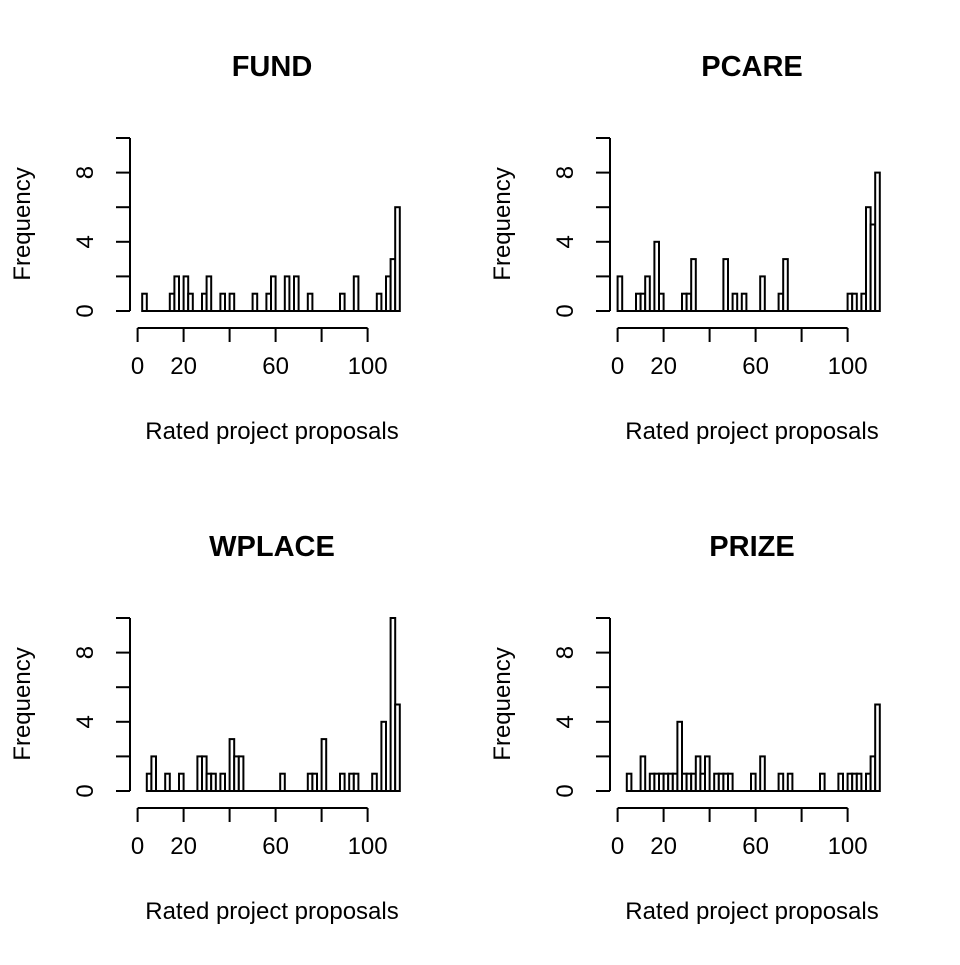 This screenshot has height=965, width=960. What do you see at coordinates (272, 67) in the screenshot?
I see `panel-title: FUND` at bounding box center [272, 67].